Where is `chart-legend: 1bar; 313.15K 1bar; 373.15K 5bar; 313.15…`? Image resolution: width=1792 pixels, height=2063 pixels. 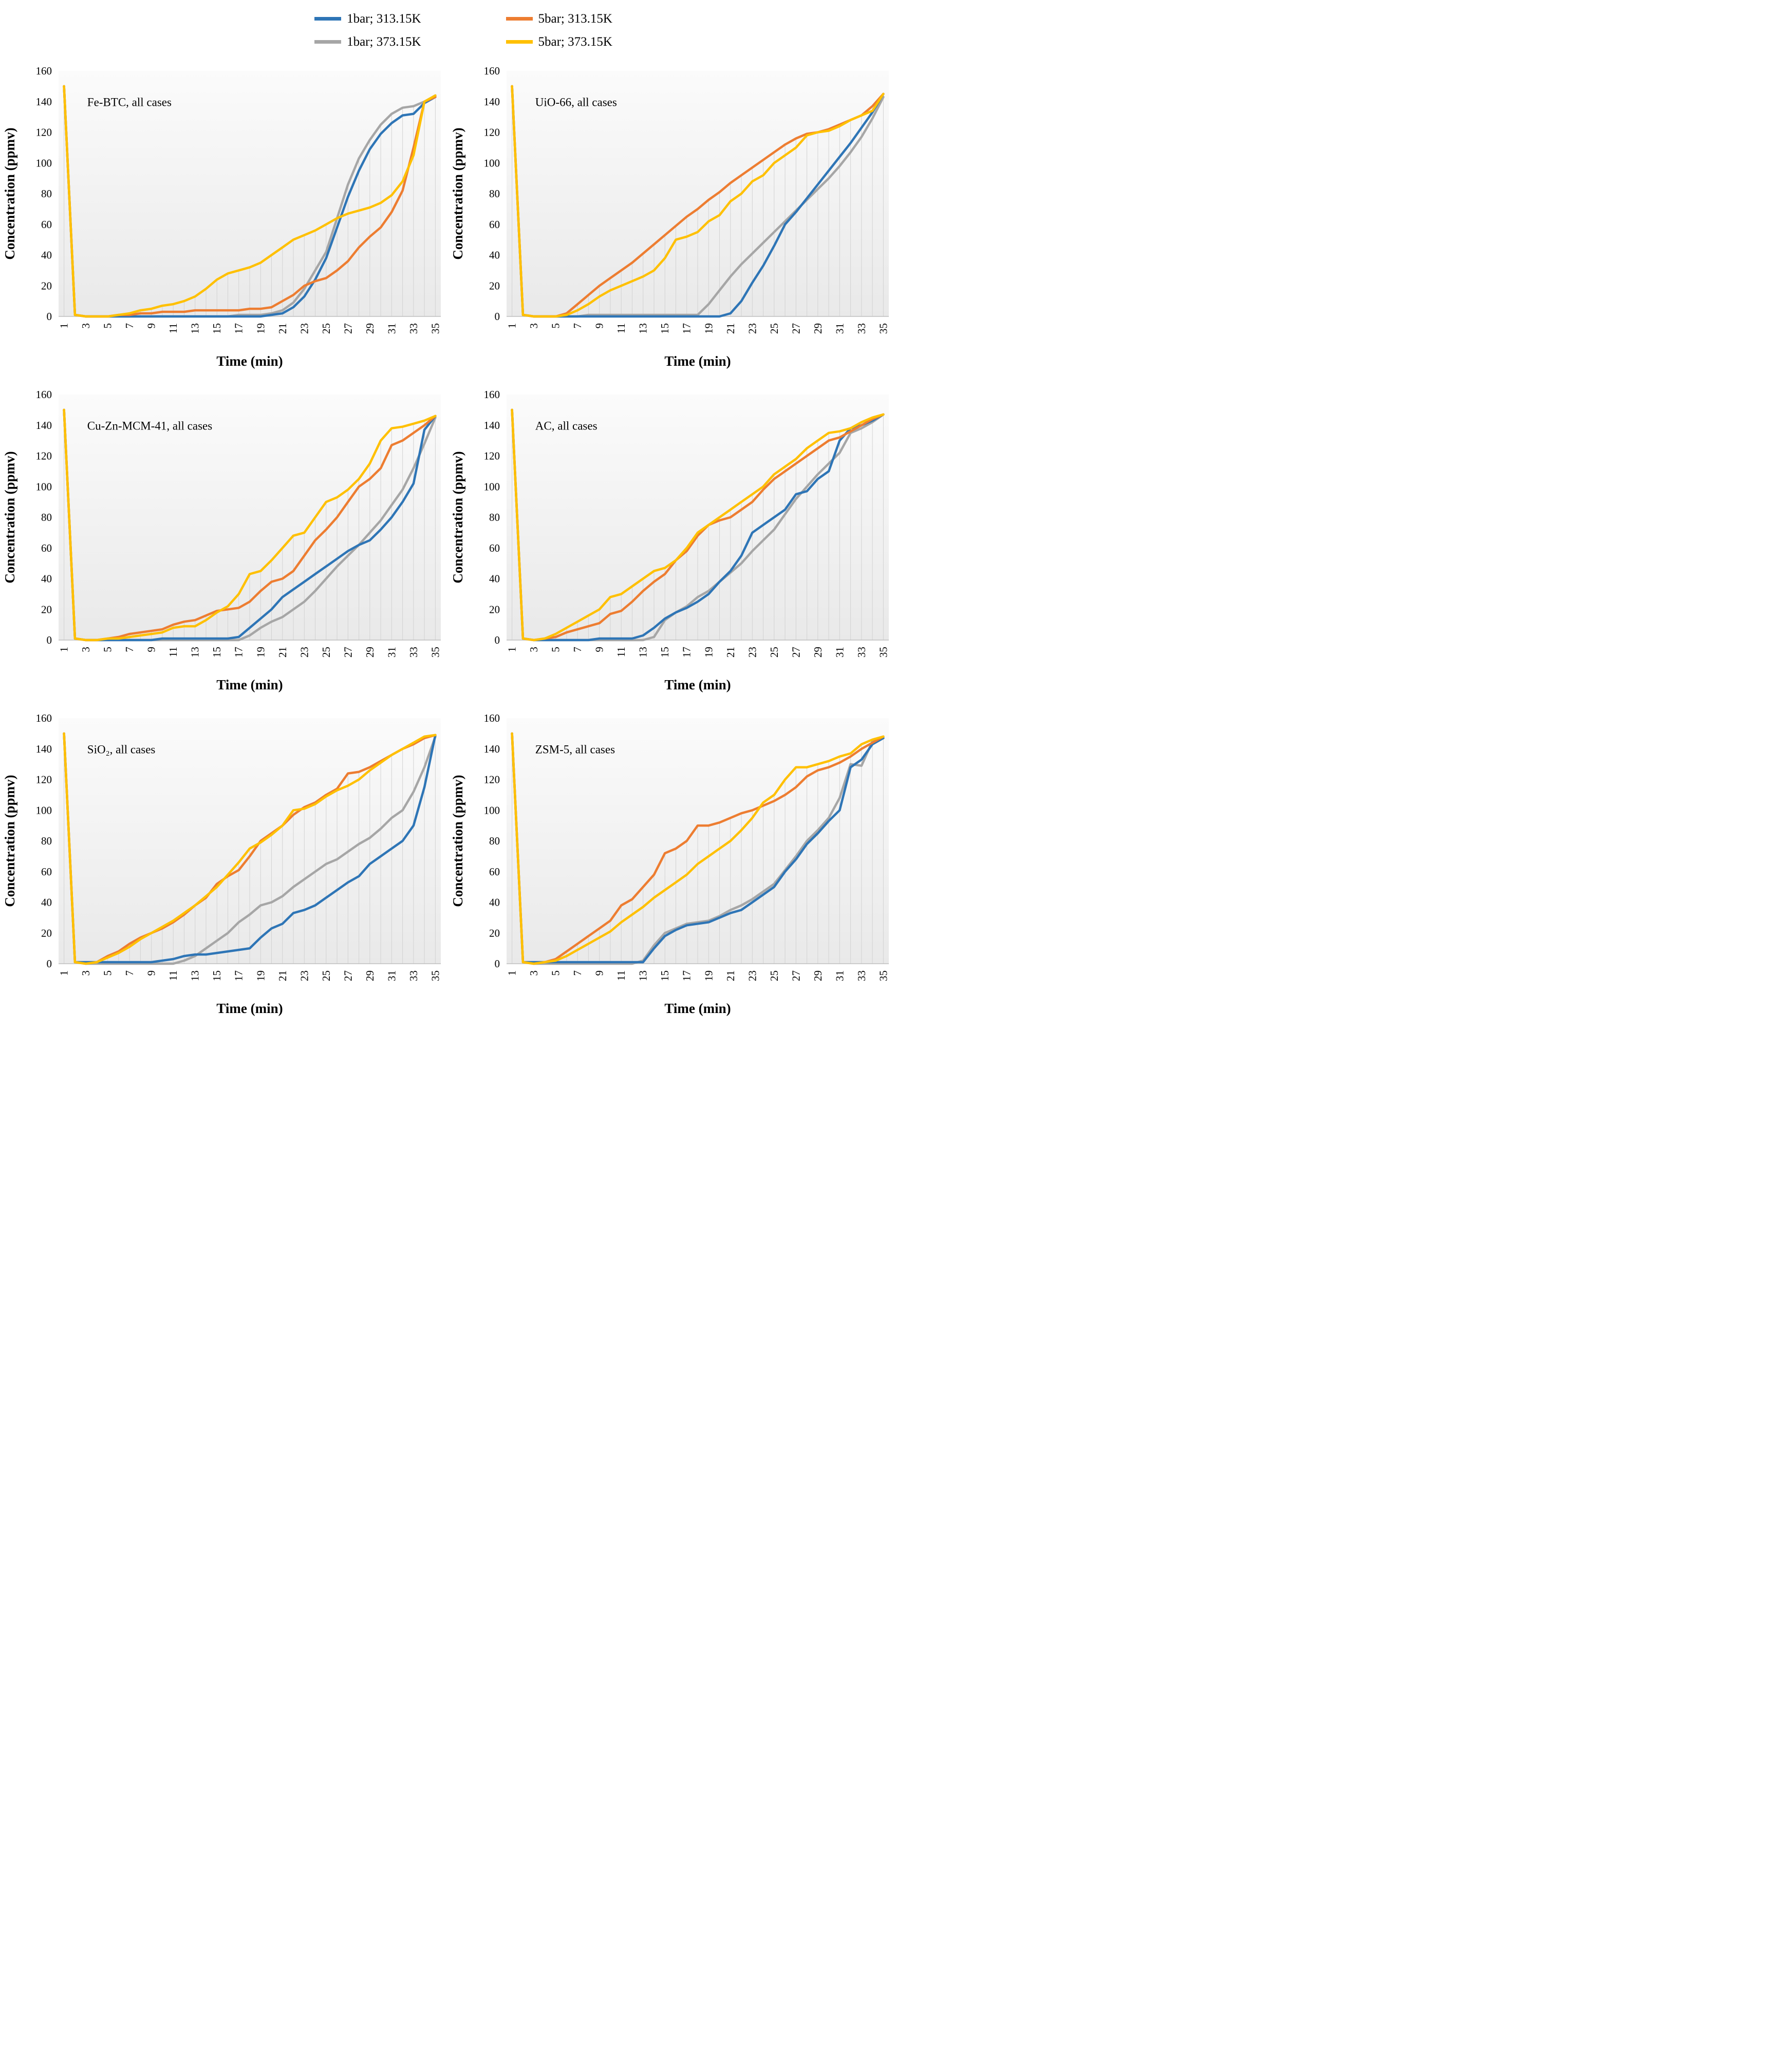 chart-legend: 1bar; 313.15K 1bar; 373.15K 5bar; 313.15… is located at coordinates (448, 29).